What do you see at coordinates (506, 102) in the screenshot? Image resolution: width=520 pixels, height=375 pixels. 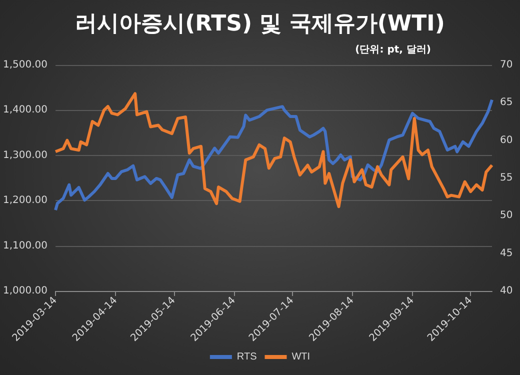 I see `y2-tick-label: 65` at bounding box center [506, 102].